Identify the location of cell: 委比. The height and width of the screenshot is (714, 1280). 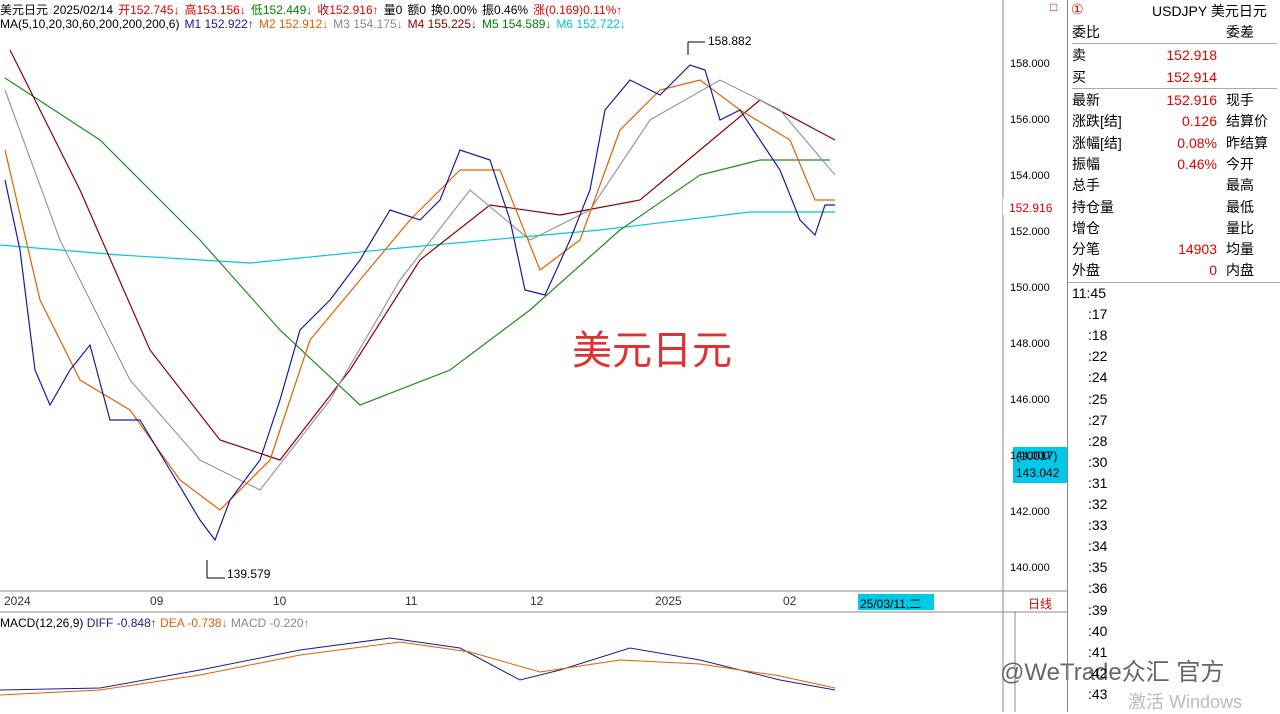
(1086, 32).